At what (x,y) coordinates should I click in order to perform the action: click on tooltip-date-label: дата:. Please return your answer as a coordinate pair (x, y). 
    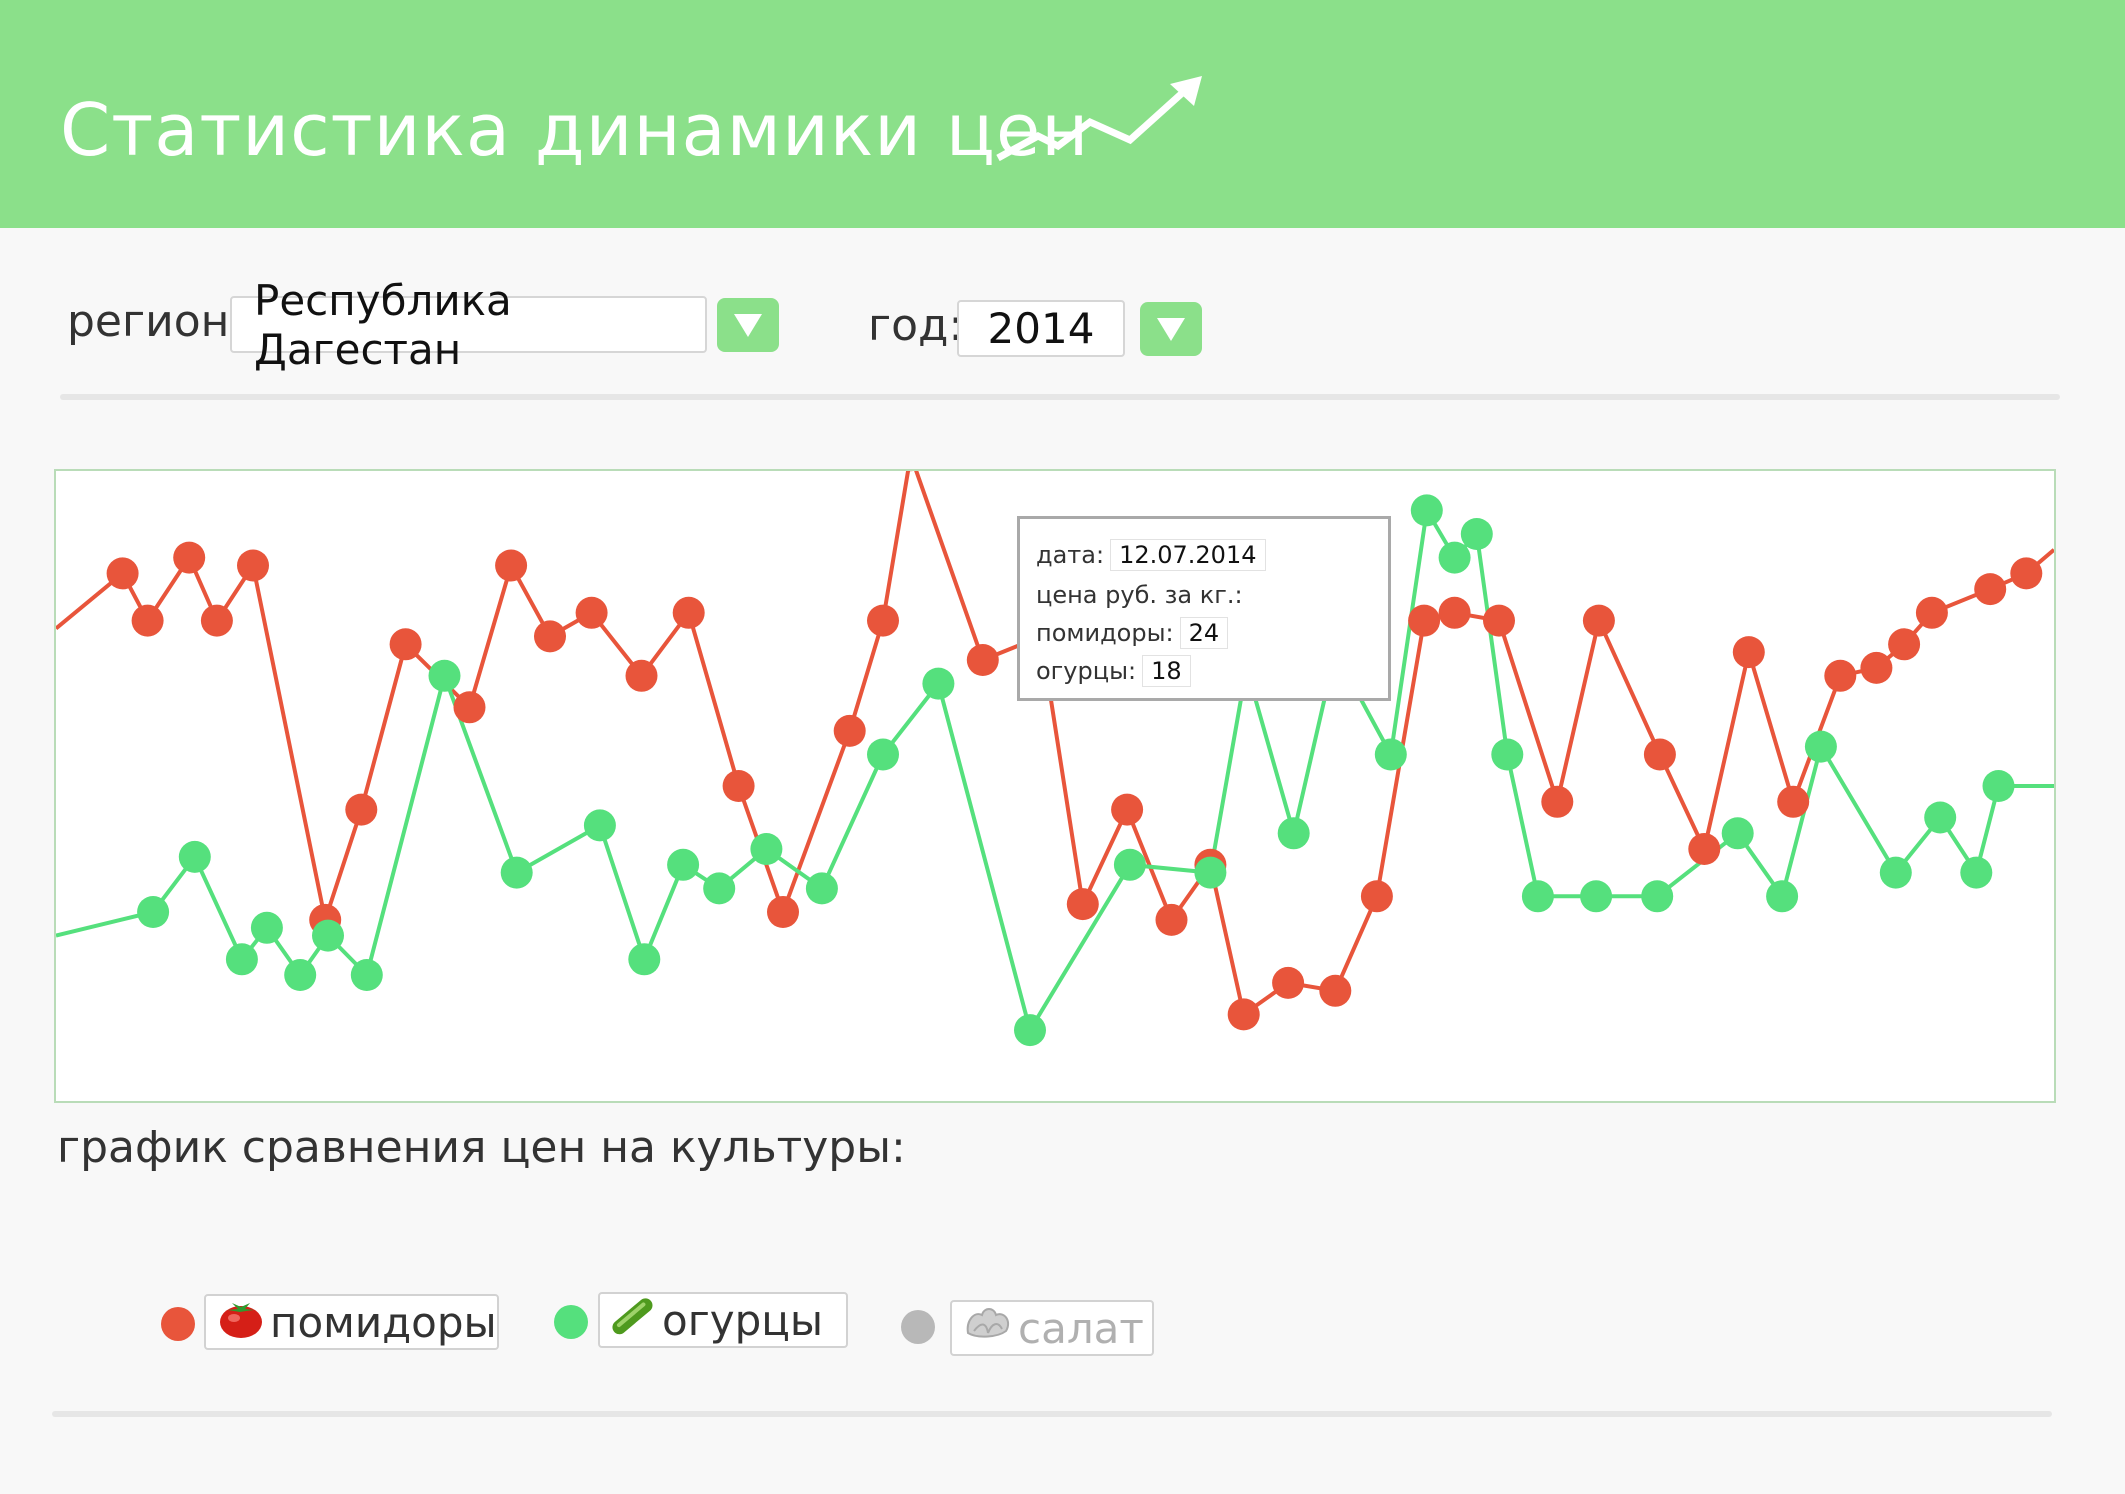
    Looking at the image, I should click on (1070, 555).